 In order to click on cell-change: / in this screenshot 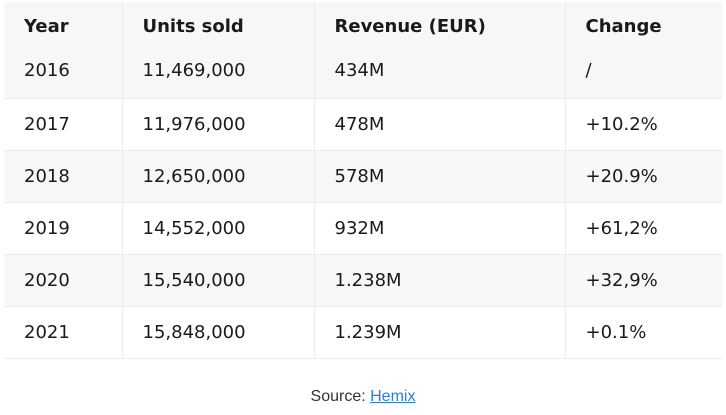, I will do `click(588, 70)`.